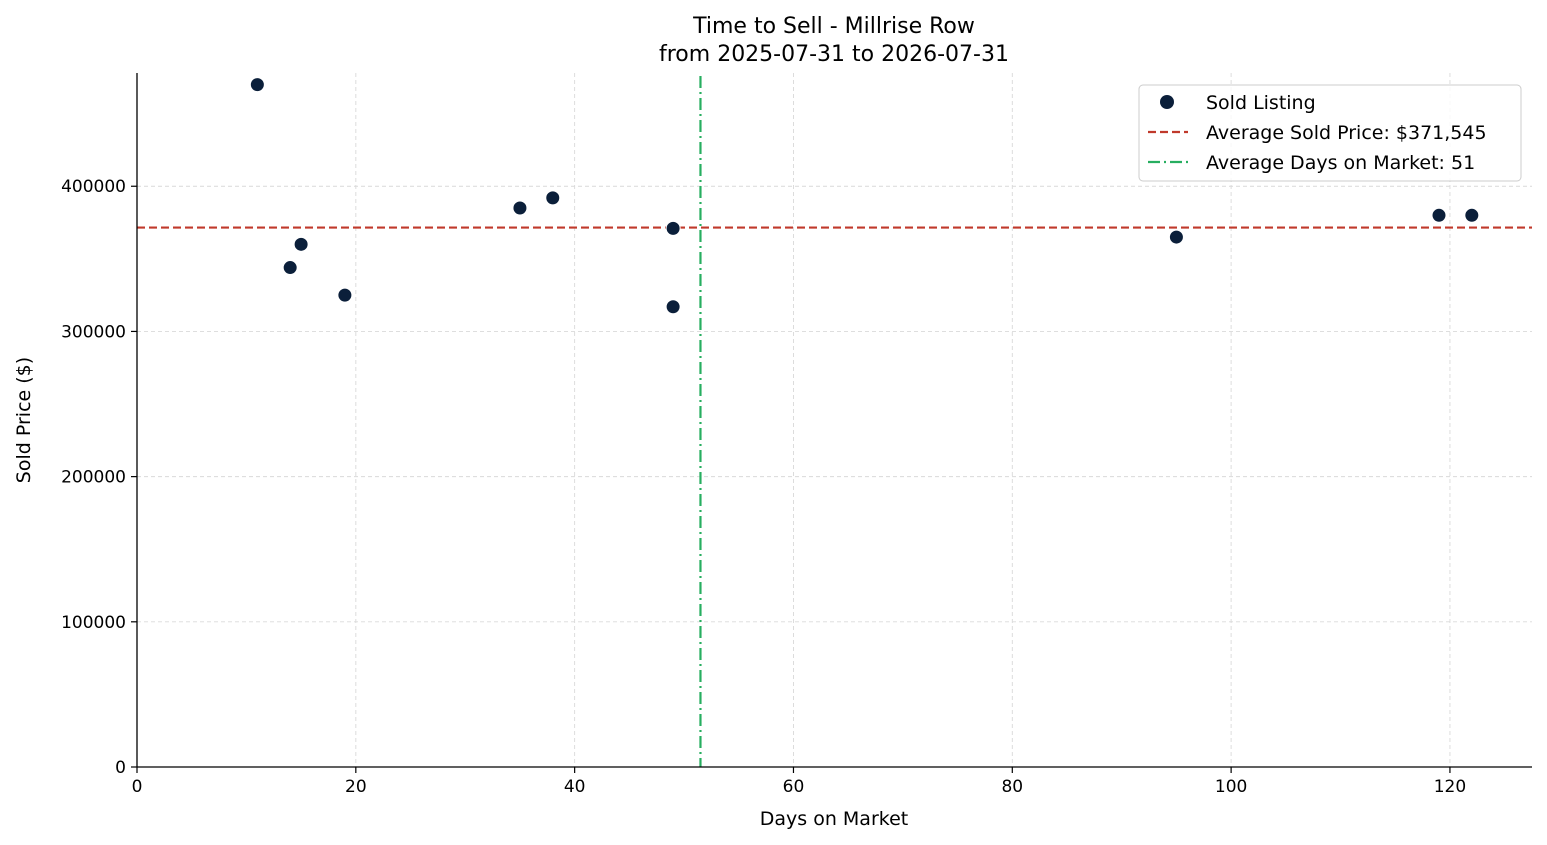 The image size is (1547, 845). I want to click on legend-label-sold-listing: Sold Listing, so click(1261, 103).